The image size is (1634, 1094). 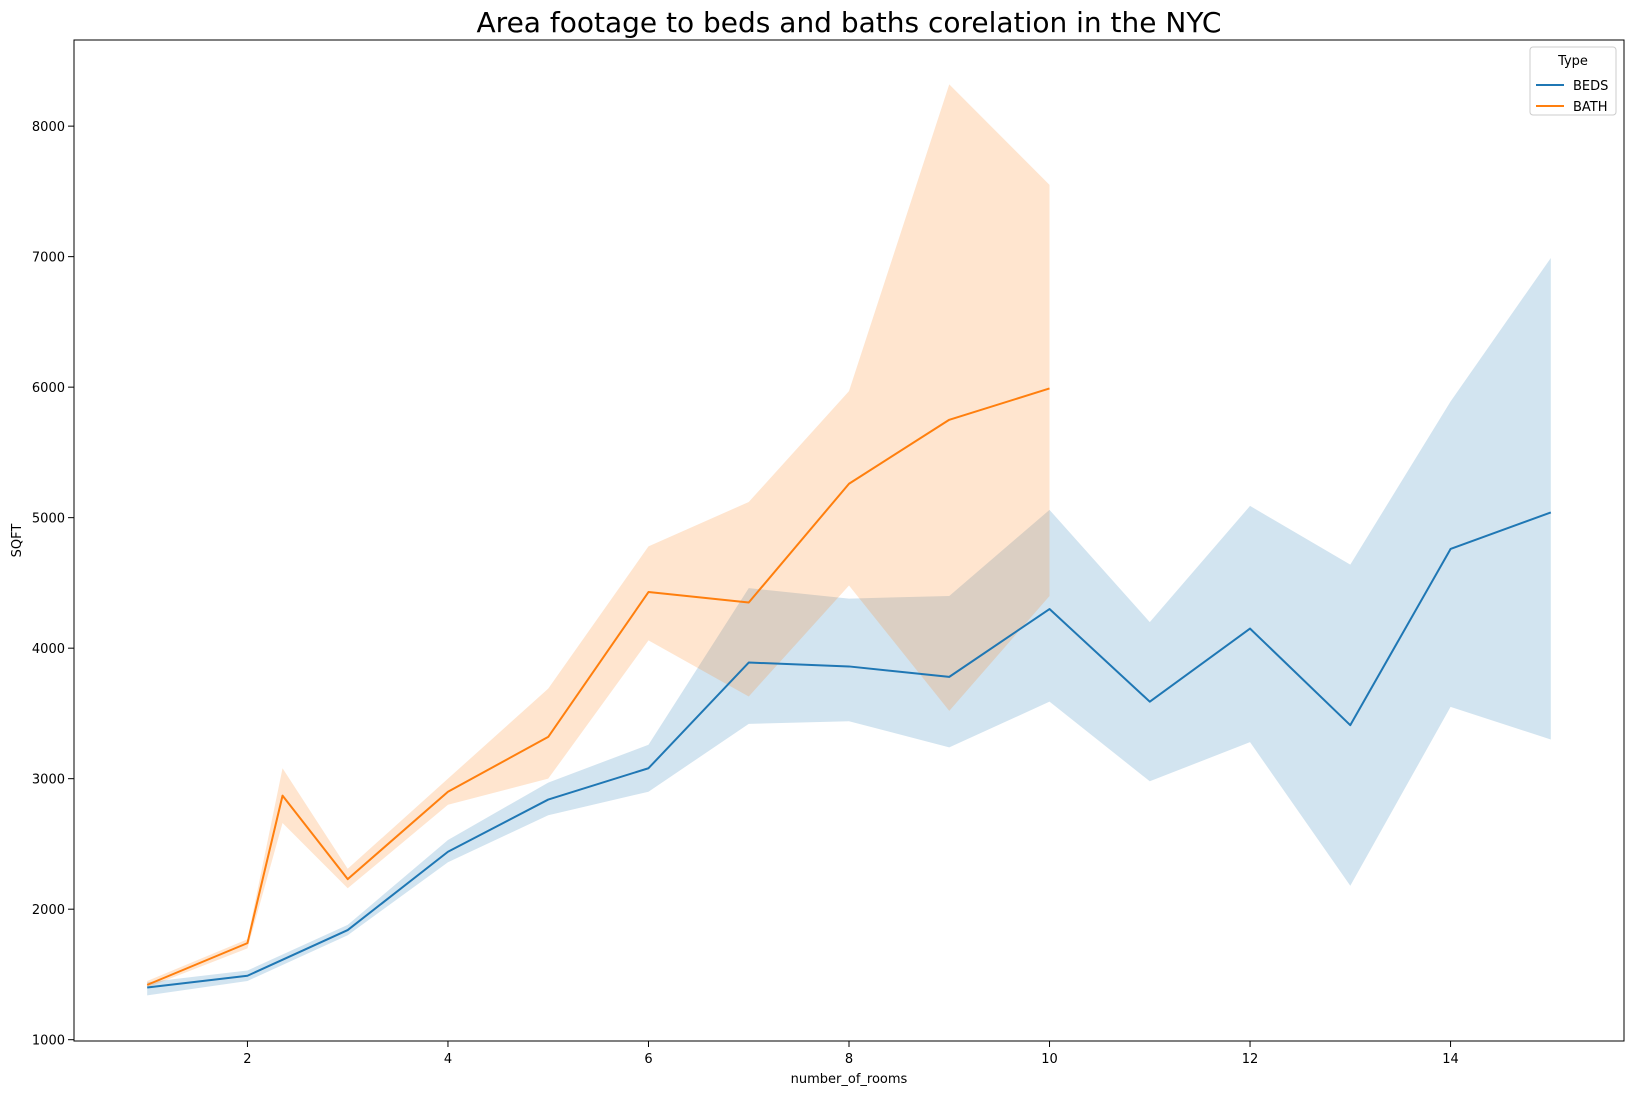 What do you see at coordinates (648, 1059) in the screenshot?
I see `x-tick-label: 6` at bounding box center [648, 1059].